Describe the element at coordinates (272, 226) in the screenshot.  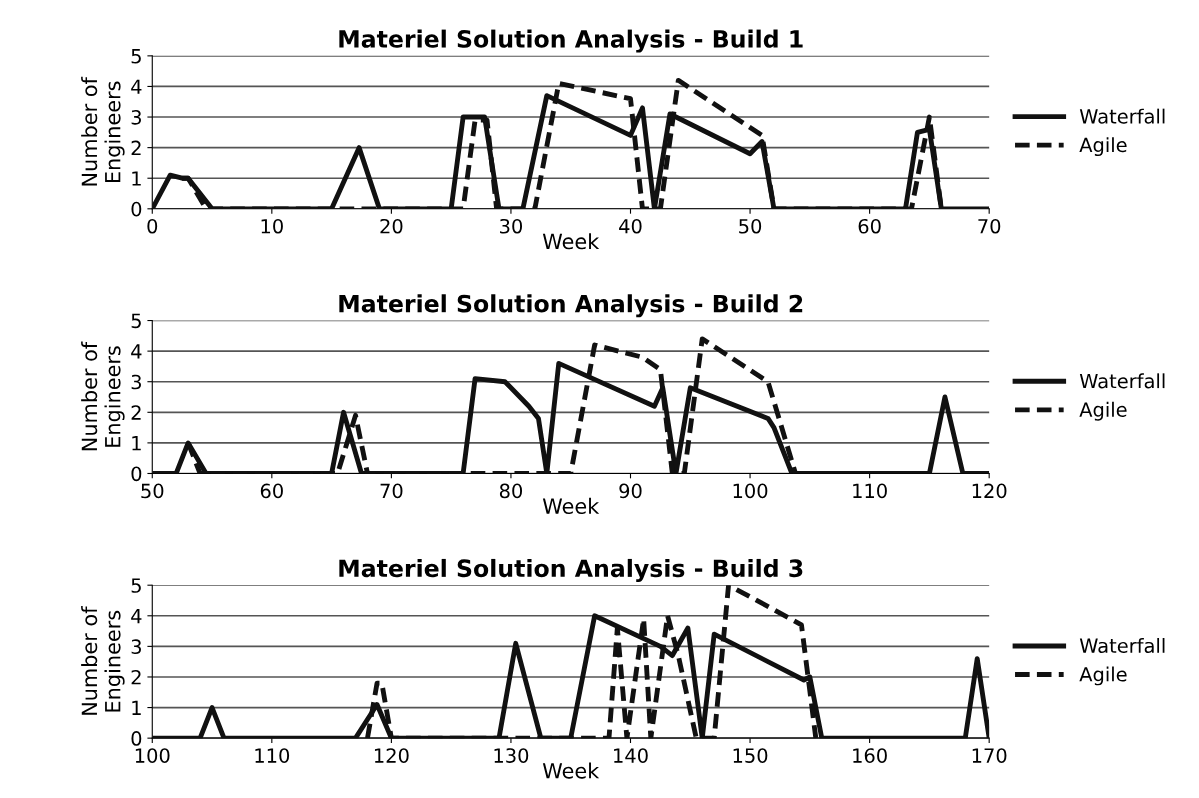
I see `x-tick-label: 10` at that location.